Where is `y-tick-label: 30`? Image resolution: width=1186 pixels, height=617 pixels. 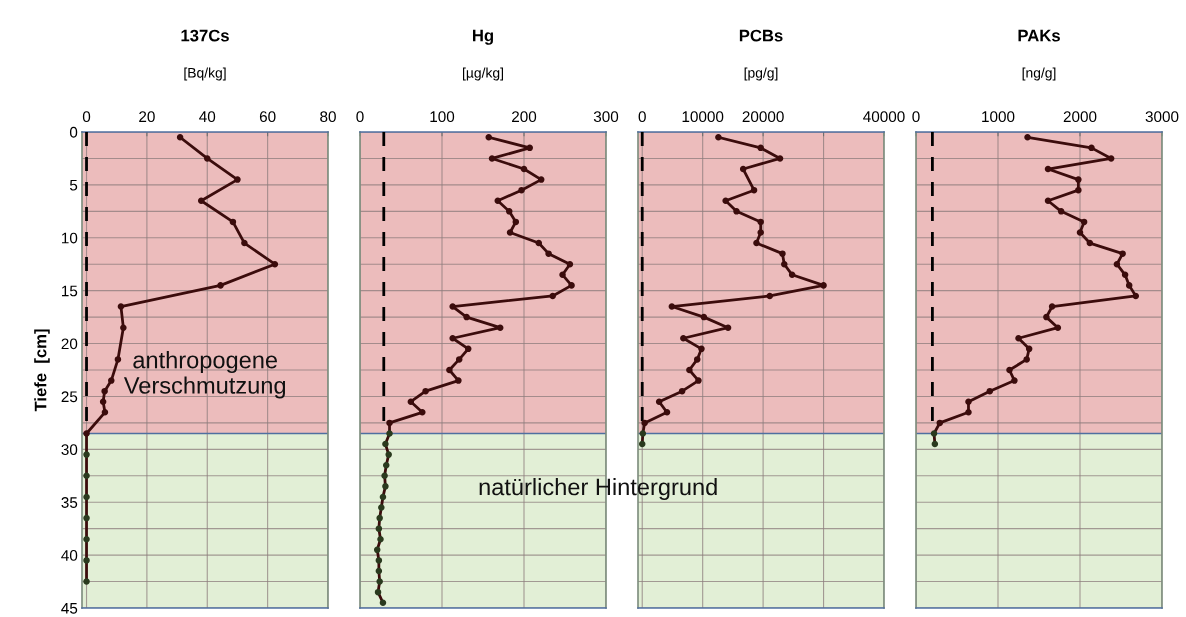
y-tick-label: 30 is located at coordinates (69, 450).